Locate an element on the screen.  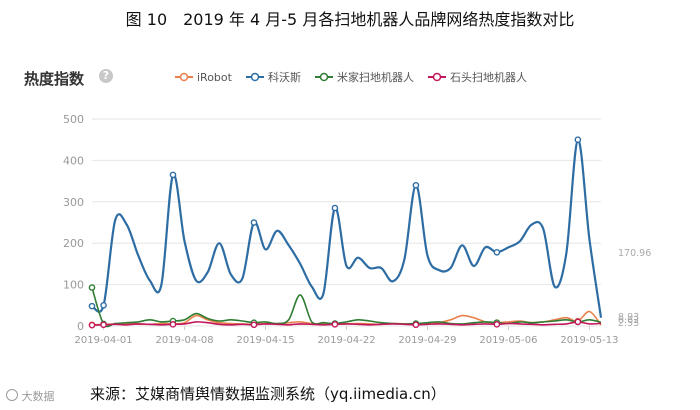
series-line-mijia is located at coordinates (346, 307).